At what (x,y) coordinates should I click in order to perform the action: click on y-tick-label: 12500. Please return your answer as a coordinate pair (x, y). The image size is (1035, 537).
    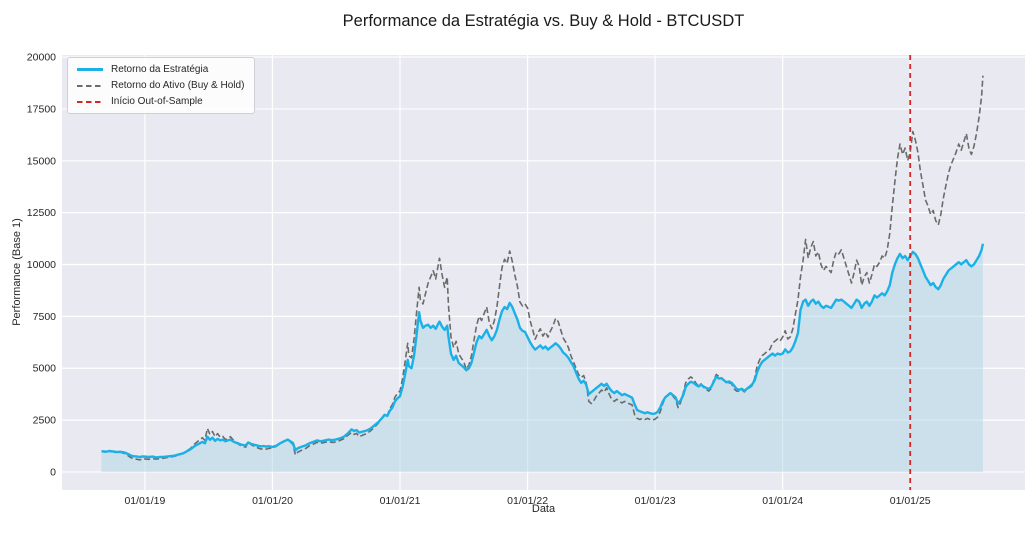
    Looking at the image, I should click on (41, 213).